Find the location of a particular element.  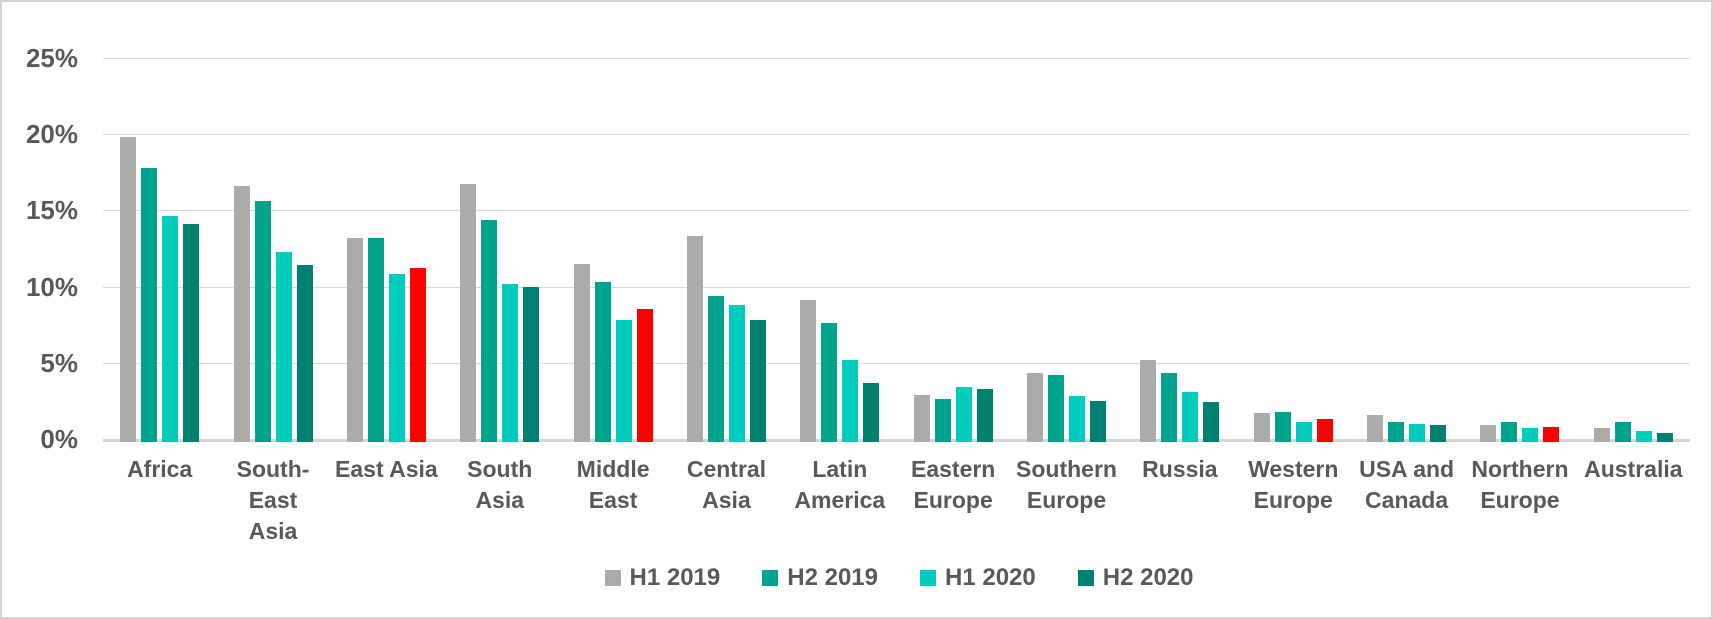

bar-group-russia is located at coordinates (1180, 400).